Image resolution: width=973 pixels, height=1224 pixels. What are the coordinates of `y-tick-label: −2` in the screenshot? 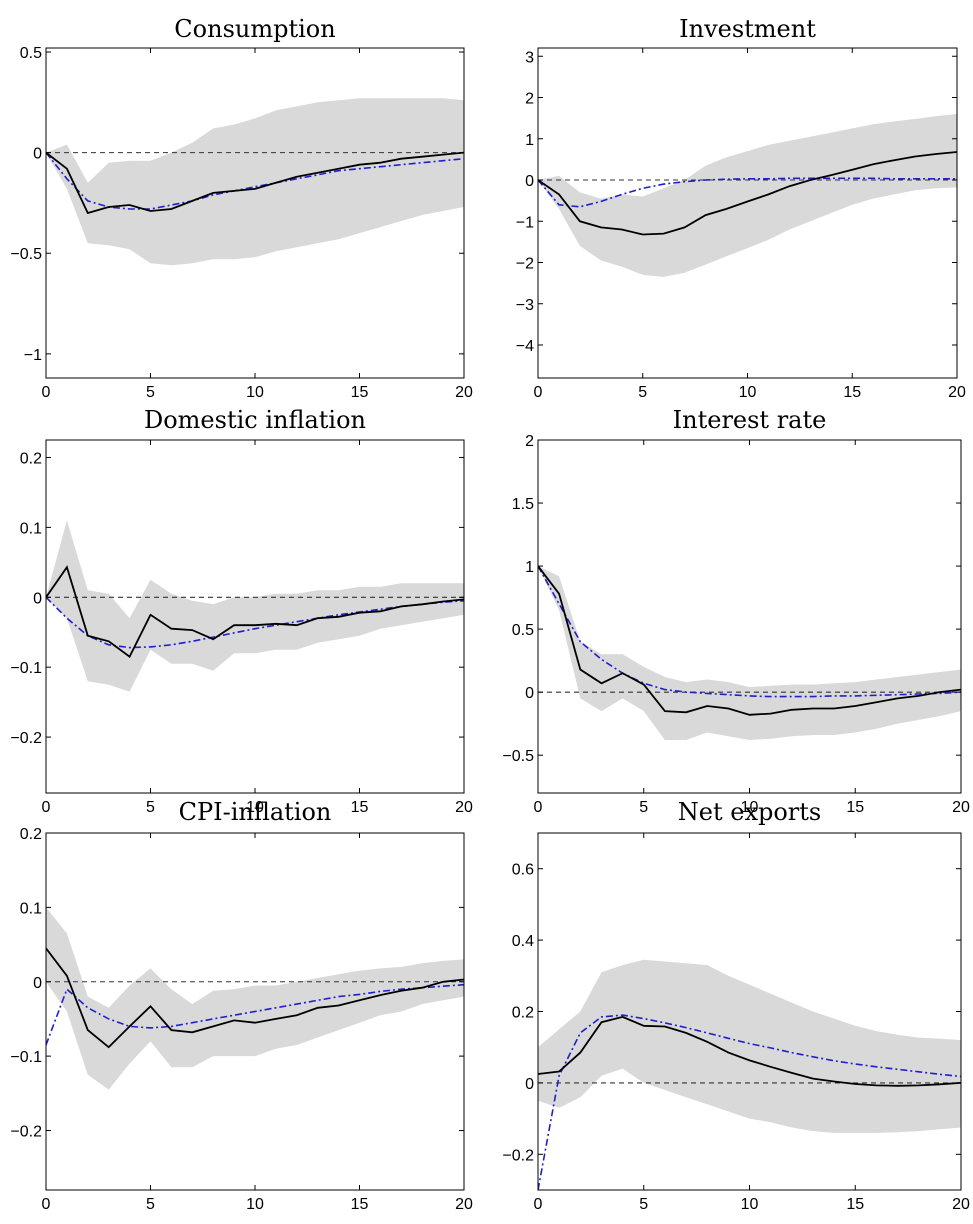 It's located at (525, 264).